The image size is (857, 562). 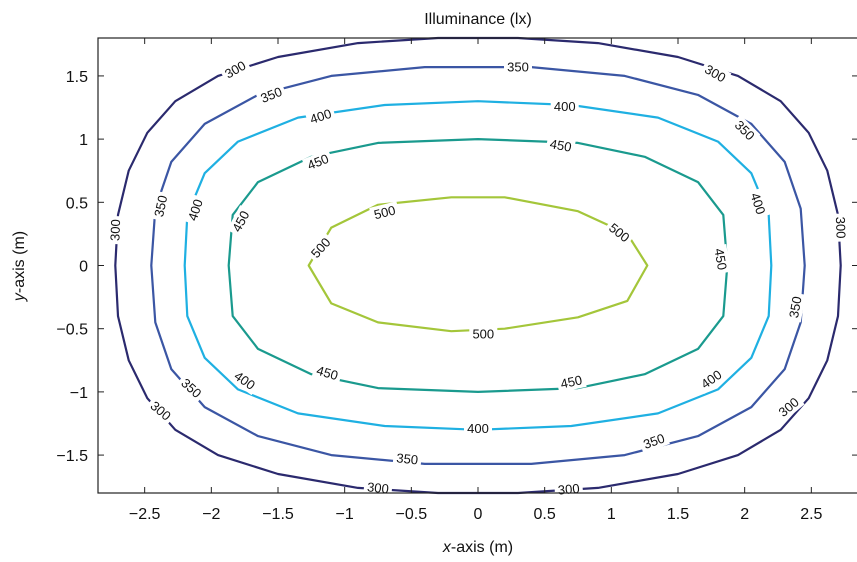 I want to click on y-axis-variable: y, so click(x=19, y=297).